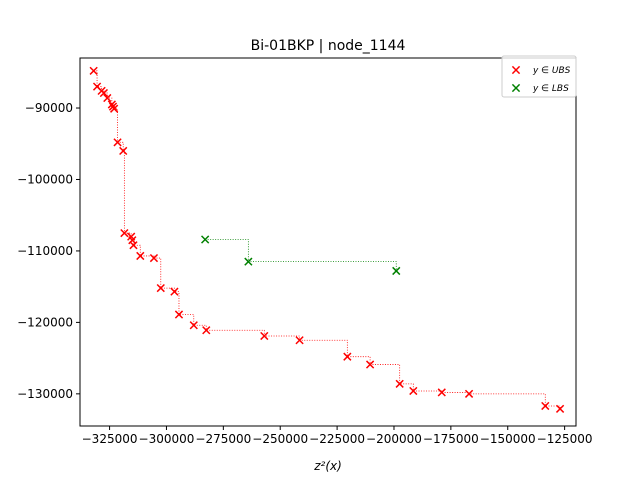 This screenshot has height=480, width=640. I want to click on x-tick-label: −200000, so click(394, 439).